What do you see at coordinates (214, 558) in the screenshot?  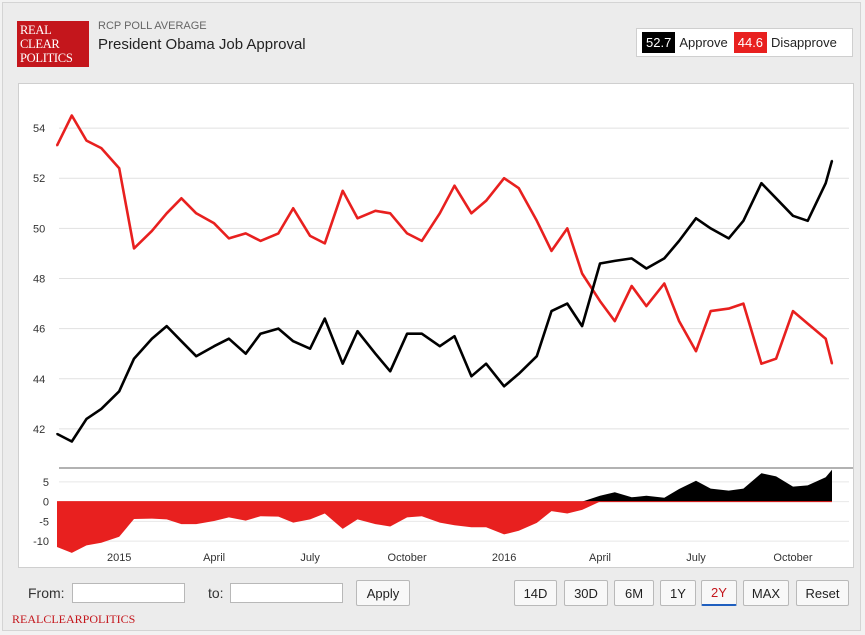 I see `x-tick-label: April` at bounding box center [214, 558].